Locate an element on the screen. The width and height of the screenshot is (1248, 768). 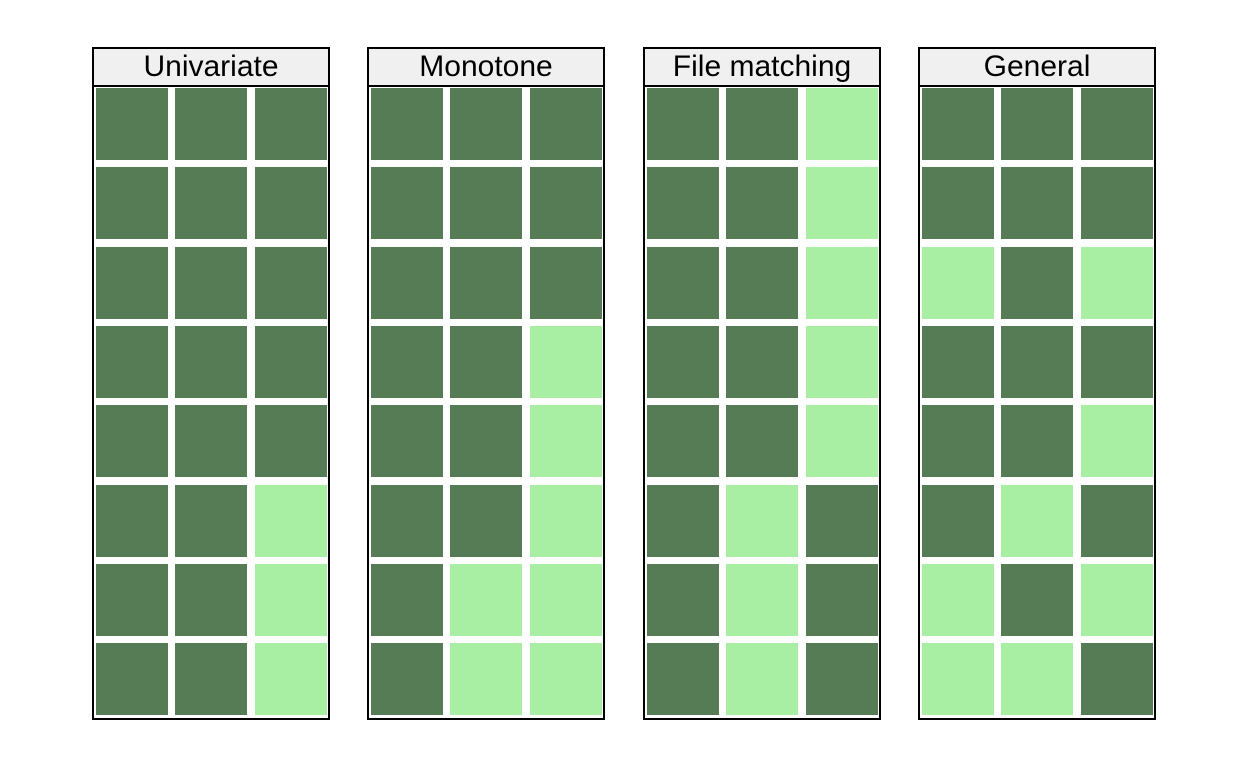
panel-title: General is located at coordinates (1037, 67).